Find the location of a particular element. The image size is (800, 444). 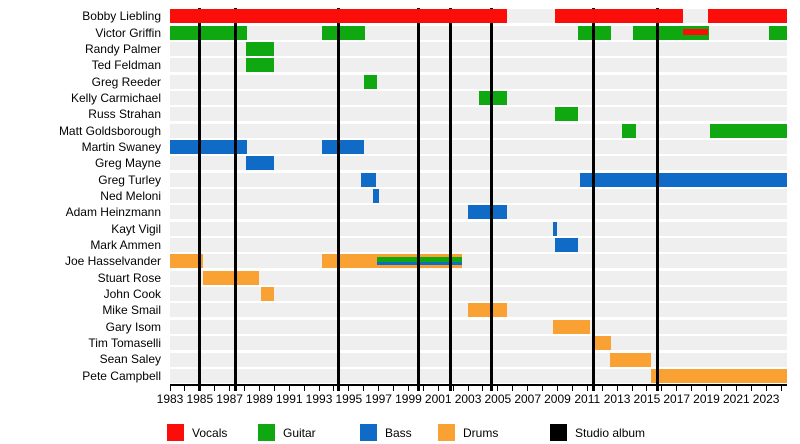

member-label: Greg Reeder is located at coordinates (126, 81).